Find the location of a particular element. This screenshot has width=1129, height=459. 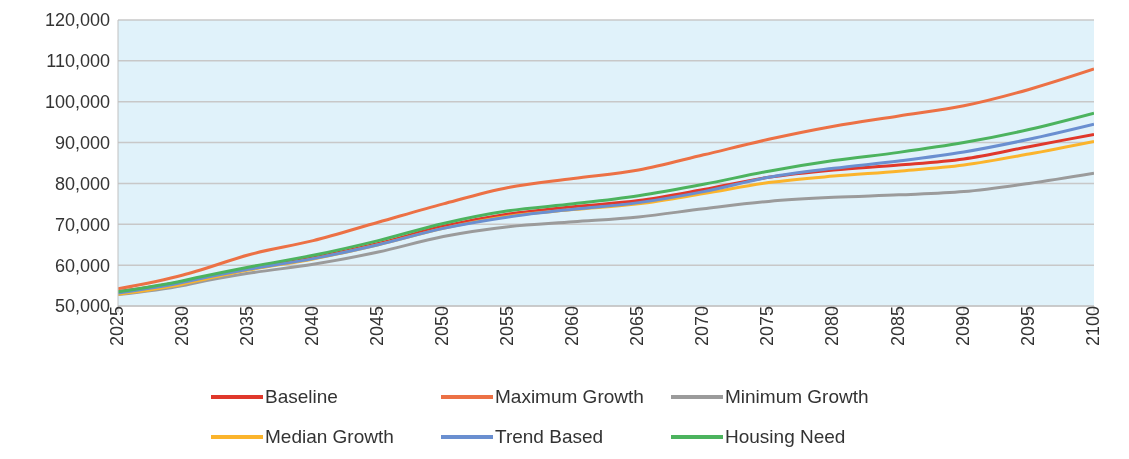

x-tick-label: 2065 is located at coordinates (637, 326).